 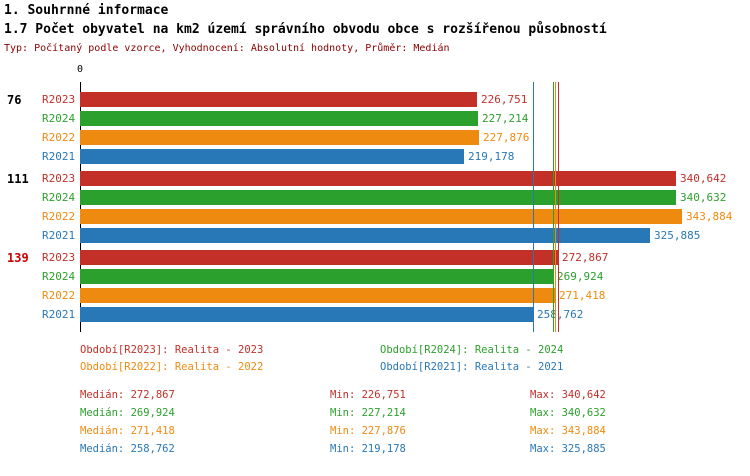 What do you see at coordinates (568, 395) in the screenshot?
I see `stat-max: Max: 340,642` at bounding box center [568, 395].